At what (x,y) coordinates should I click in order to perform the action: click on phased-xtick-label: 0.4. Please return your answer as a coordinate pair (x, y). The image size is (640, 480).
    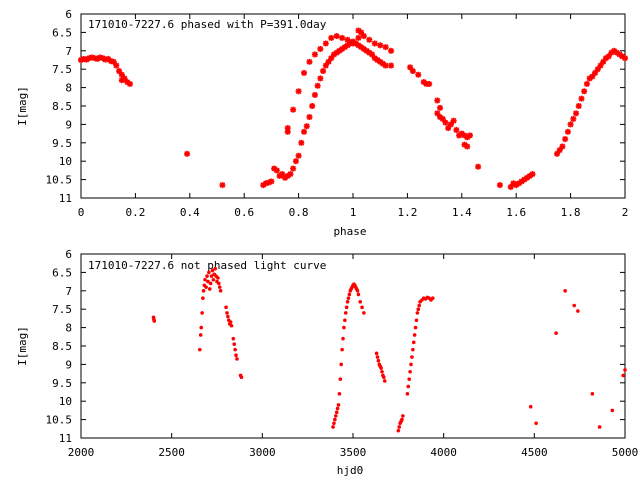
    Looking at the image, I should click on (190, 212).